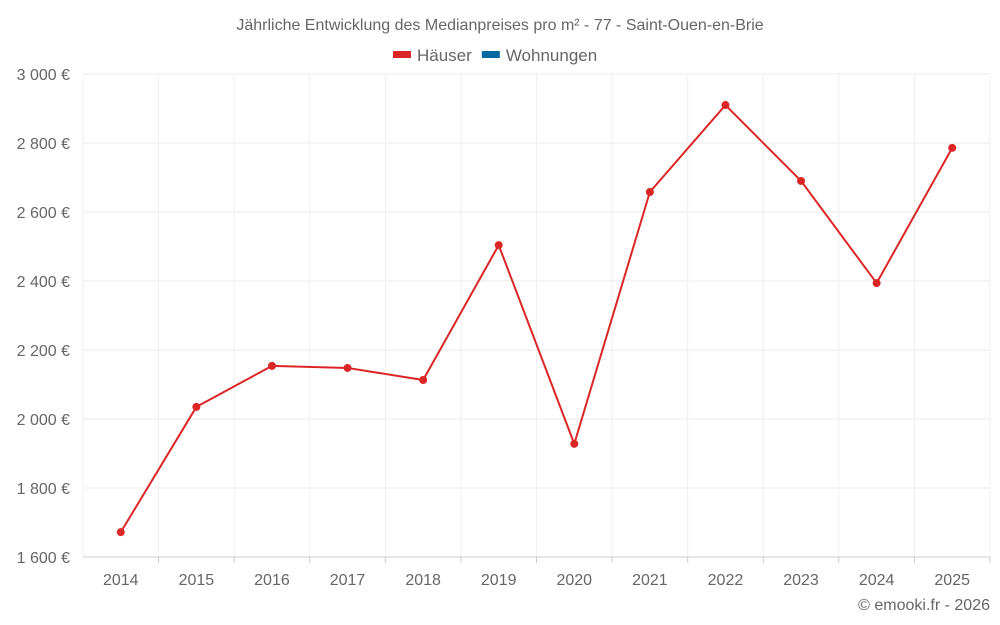 The image size is (1000, 625). I want to click on x-tick-label: 2021, so click(650, 580).